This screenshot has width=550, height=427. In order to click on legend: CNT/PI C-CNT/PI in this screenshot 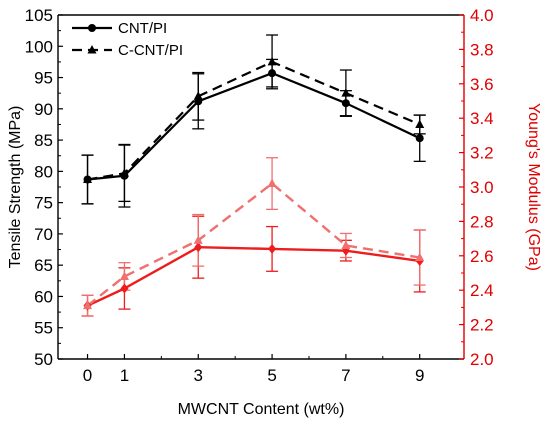, I will do `click(127, 39)`.